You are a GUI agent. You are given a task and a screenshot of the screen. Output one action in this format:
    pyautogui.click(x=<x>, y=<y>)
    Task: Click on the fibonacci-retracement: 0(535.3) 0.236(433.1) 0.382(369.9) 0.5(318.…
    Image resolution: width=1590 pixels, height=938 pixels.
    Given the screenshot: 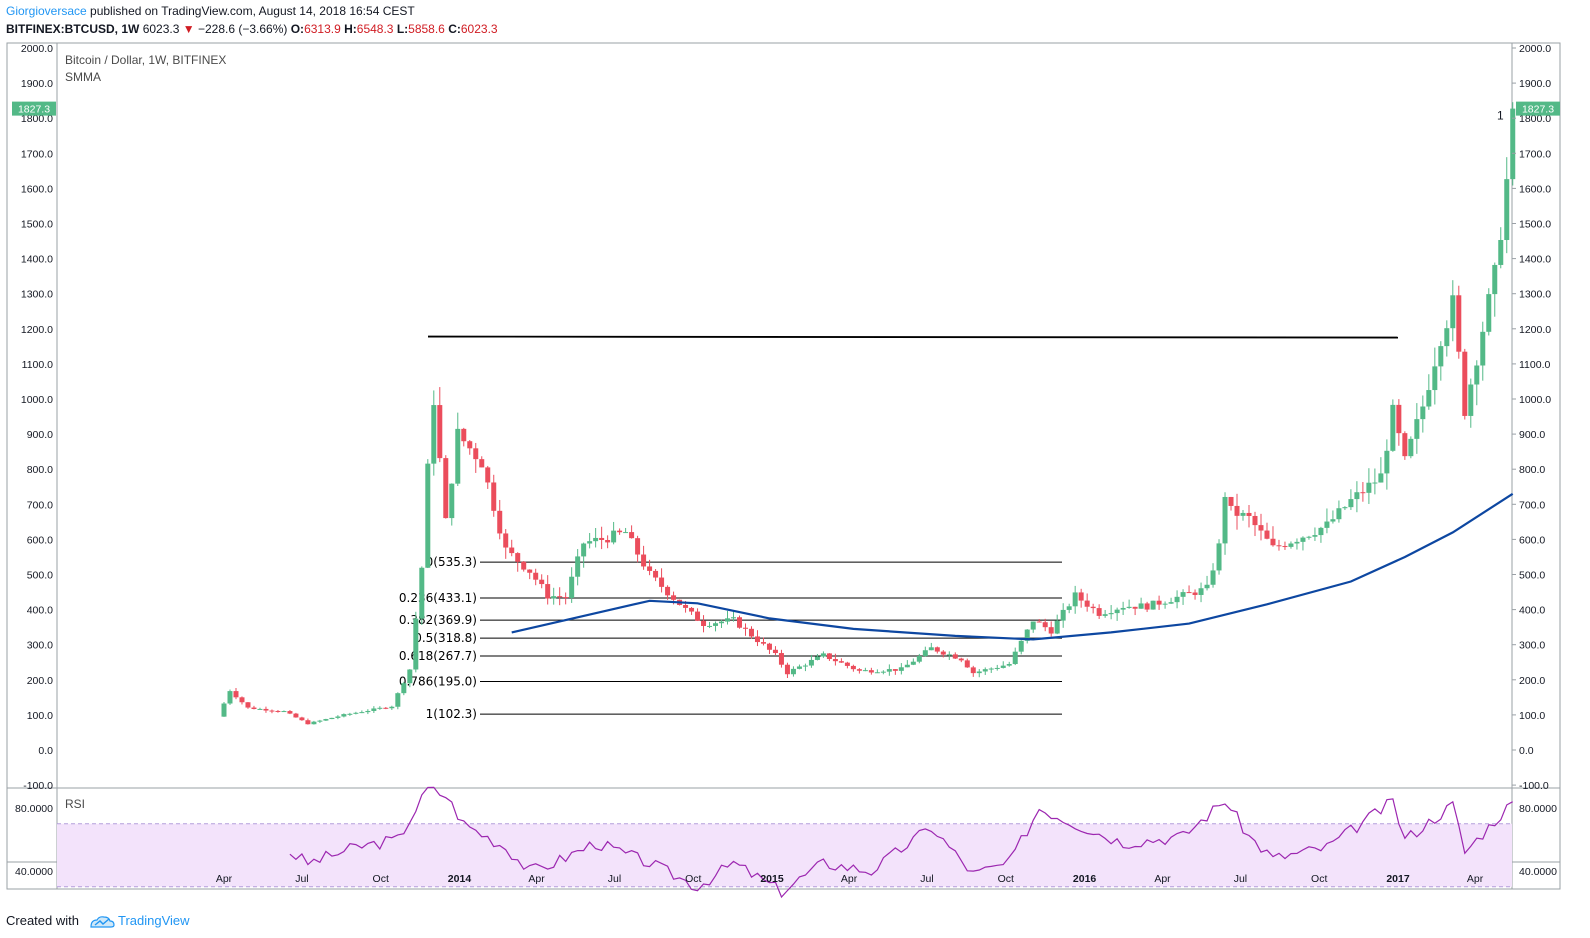 What is the action you would take?
    pyautogui.click(x=730, y=638)
    